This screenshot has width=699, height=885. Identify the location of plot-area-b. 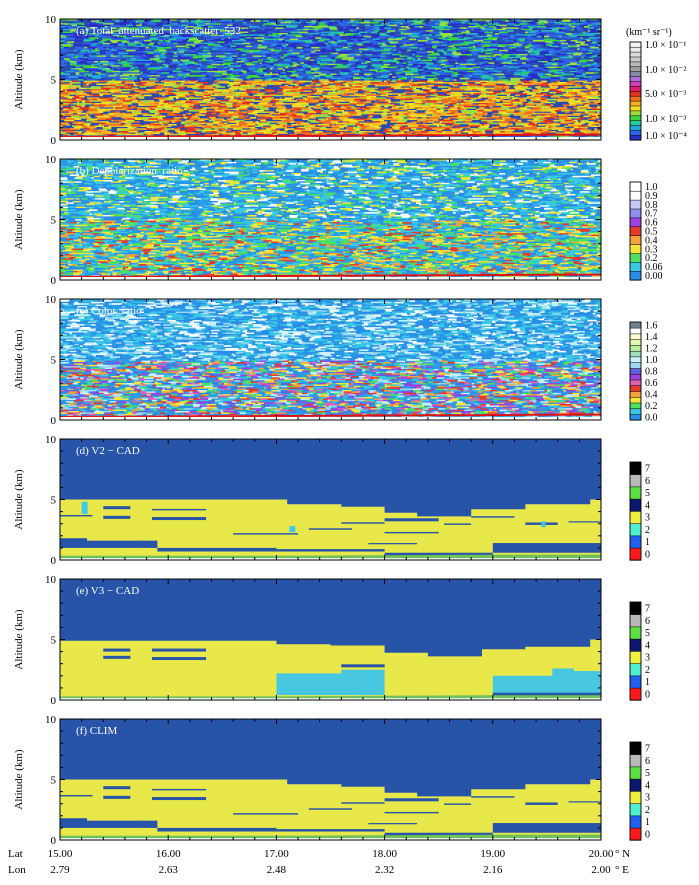
(330, 219).